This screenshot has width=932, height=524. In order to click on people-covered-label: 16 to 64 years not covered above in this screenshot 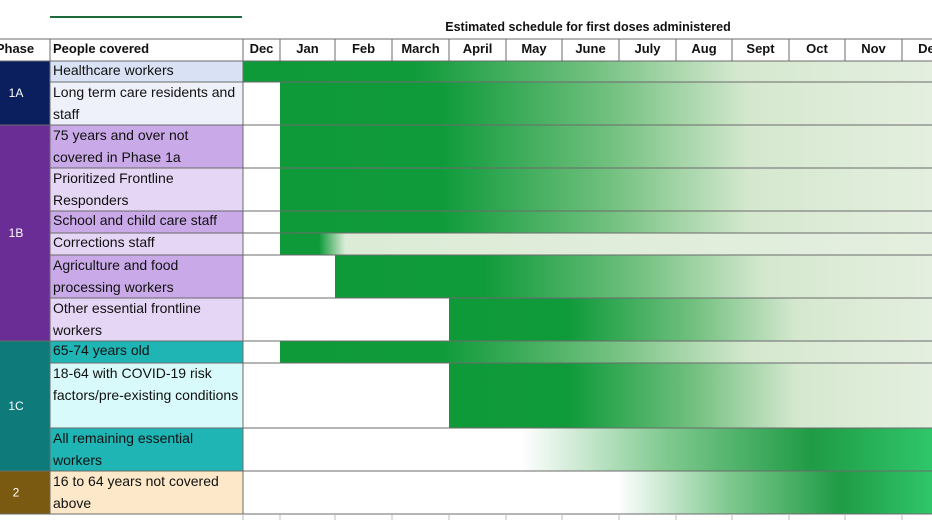, I will do `click(136, 492)`.